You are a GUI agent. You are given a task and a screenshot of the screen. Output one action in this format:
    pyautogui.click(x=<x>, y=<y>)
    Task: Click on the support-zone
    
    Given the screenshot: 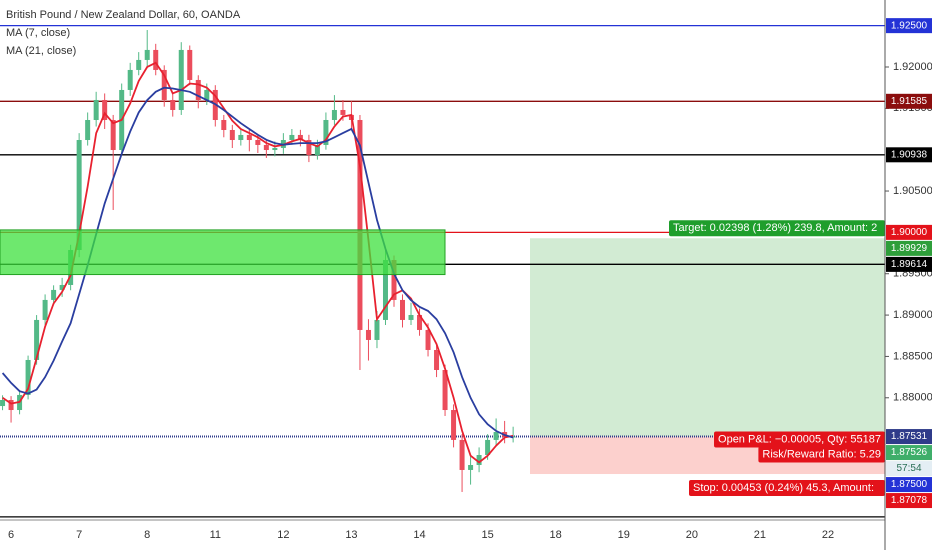 What is the action you would take?
    pyautogui.click(x=223, y=252)
    